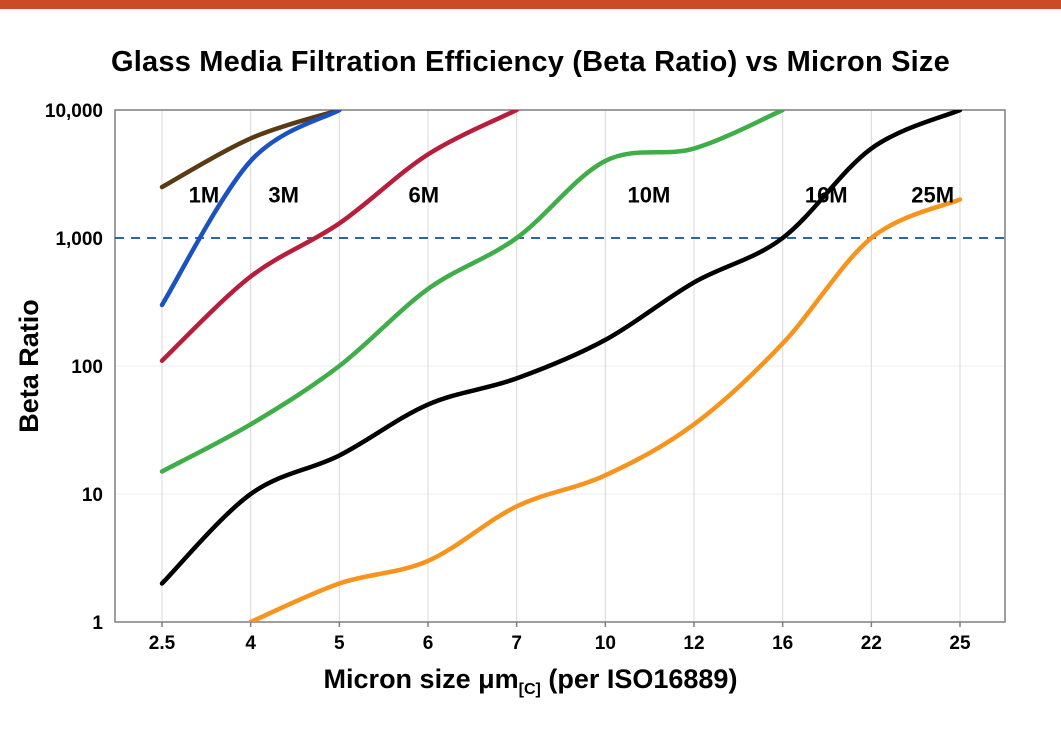 Image resolution: width=1061 pixels, height=748 pixels. I want to click on series-label-10m: 10M, so click(649, 194).